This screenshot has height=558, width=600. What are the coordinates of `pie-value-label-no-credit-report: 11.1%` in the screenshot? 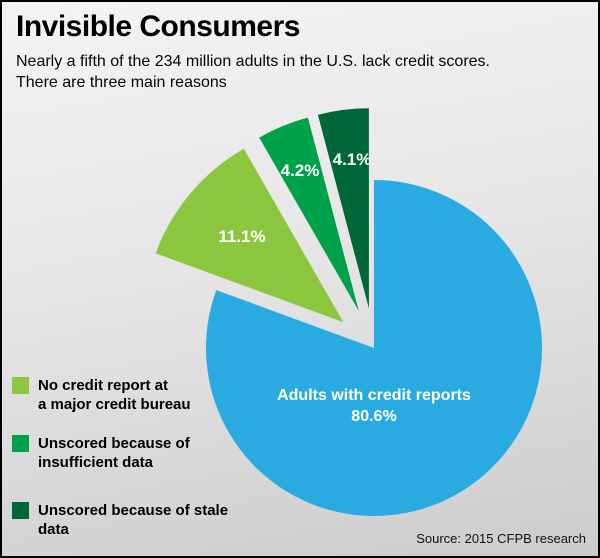 It's located at (242, 236).